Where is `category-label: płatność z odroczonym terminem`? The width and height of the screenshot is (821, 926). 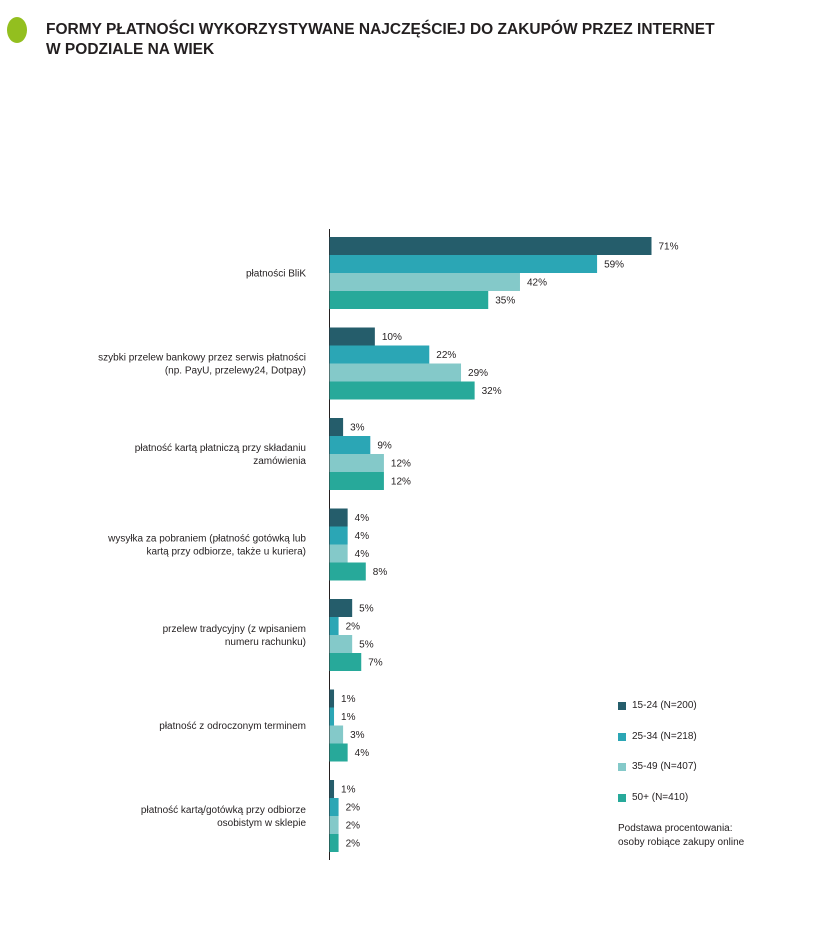
category-label: płatność z odroczonym terminem is located at coordinates (232, 726).